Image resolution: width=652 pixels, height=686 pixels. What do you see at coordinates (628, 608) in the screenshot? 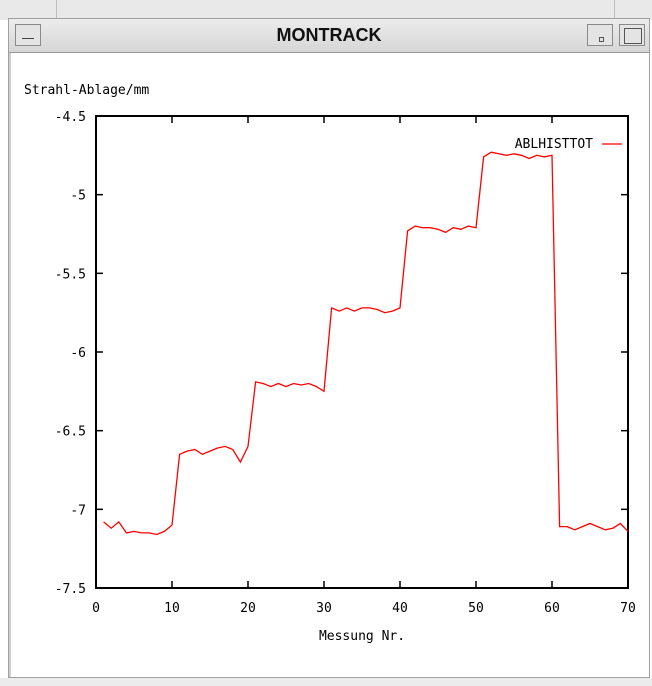
I see `x-tick-label: 70` at bounding box center [628, 608].